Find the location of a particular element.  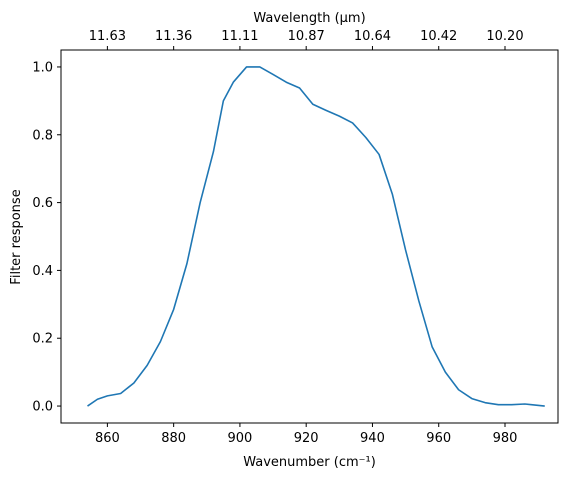

y-tick-label: 0.4 is located at coordinates (42, 271).